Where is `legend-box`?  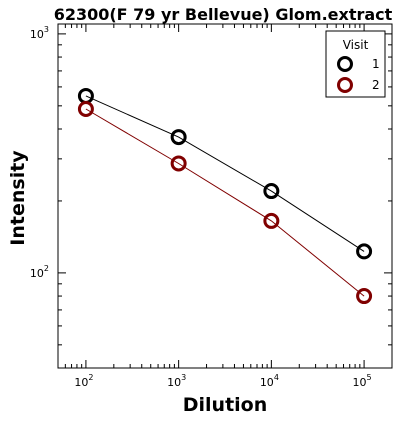 legend-box is located at coordinates (355, 64).